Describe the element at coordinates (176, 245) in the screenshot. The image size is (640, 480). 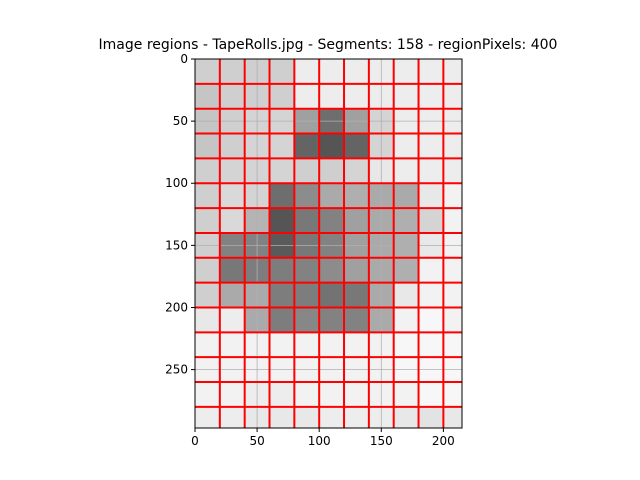
I see `y-tick-label: 150` at that location.